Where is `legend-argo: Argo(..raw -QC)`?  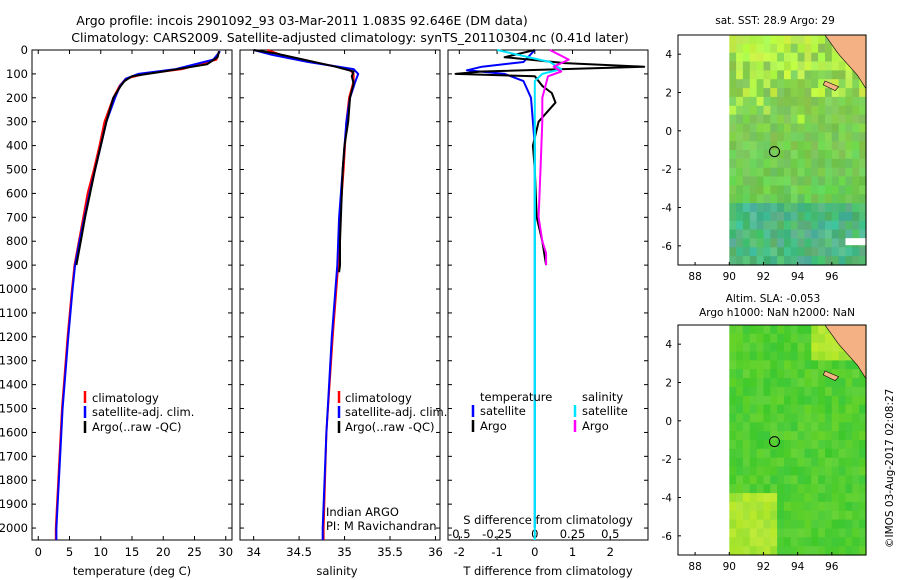 legend-argo: Argo(..raw -QC) is located at coordinates (137, 427).